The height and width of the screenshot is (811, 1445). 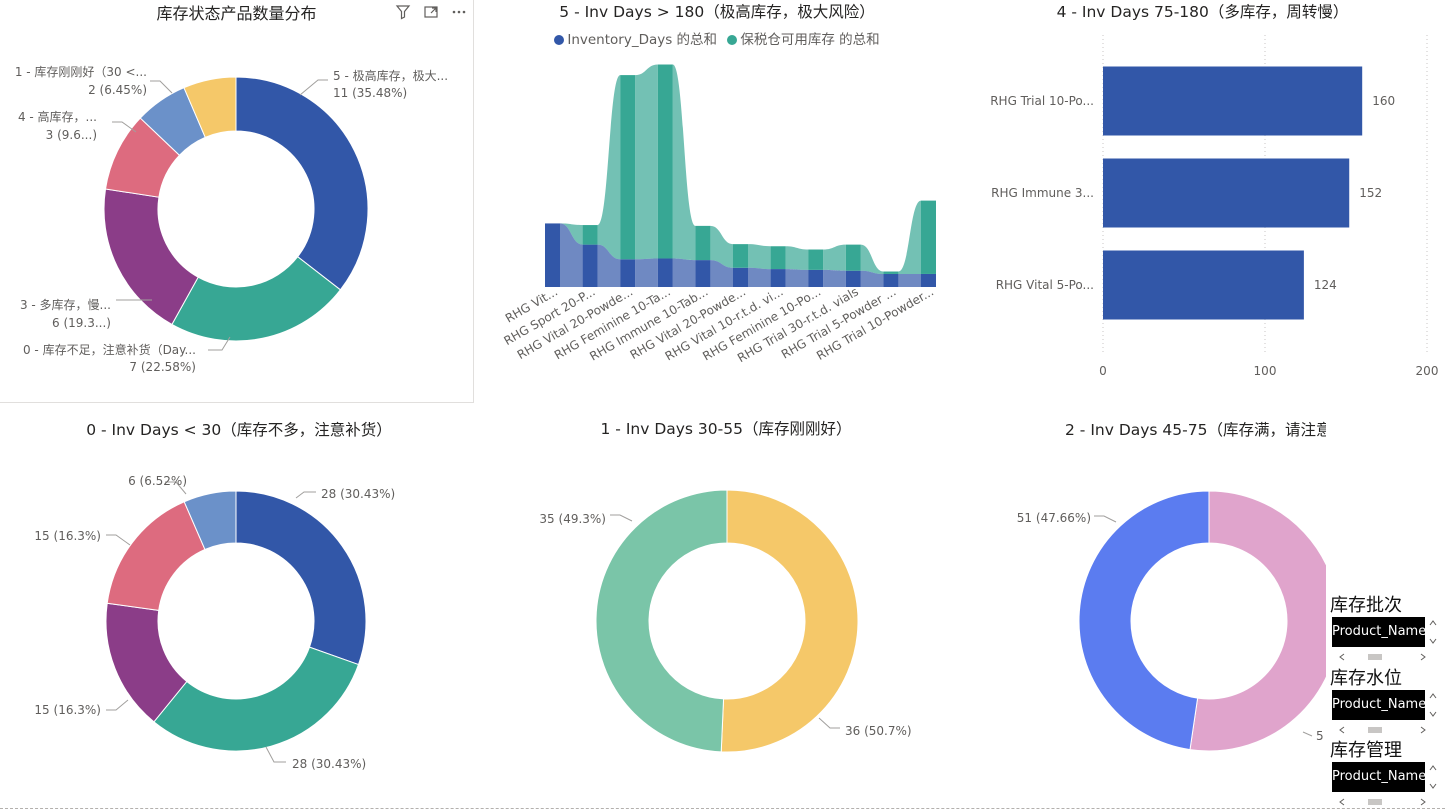 What do you see at coordinates (1325, 285) in the screenshot?
I see `bar-value-label: 124` at bounding box center [1325, 285].